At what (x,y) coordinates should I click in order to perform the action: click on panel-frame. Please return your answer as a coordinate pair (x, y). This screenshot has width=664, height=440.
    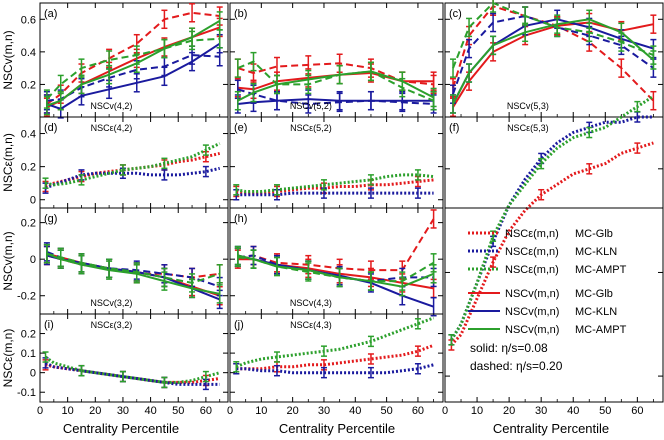
    Looking at the image, I should click on (134, 162).